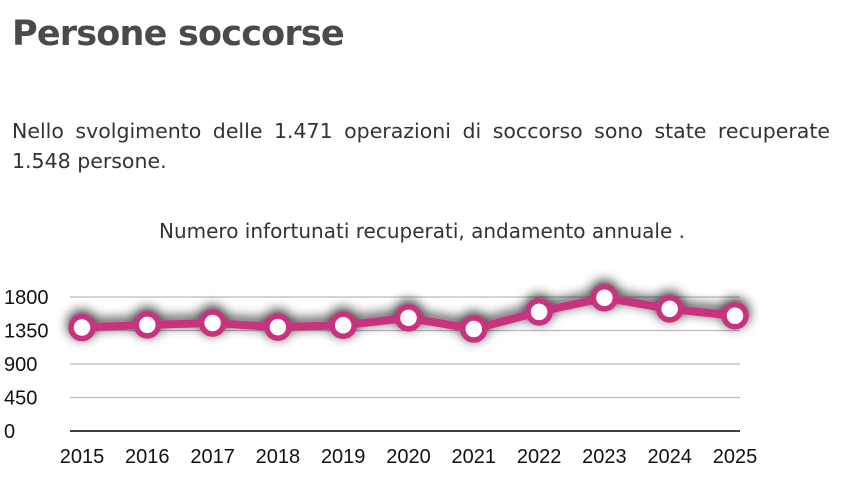 The width and height of the screenshot is (844, 500). What do you see at coordinates (735, 457) in the screenshot?
I see `x-tick-label: 2025` at bounding box center [735, 457].